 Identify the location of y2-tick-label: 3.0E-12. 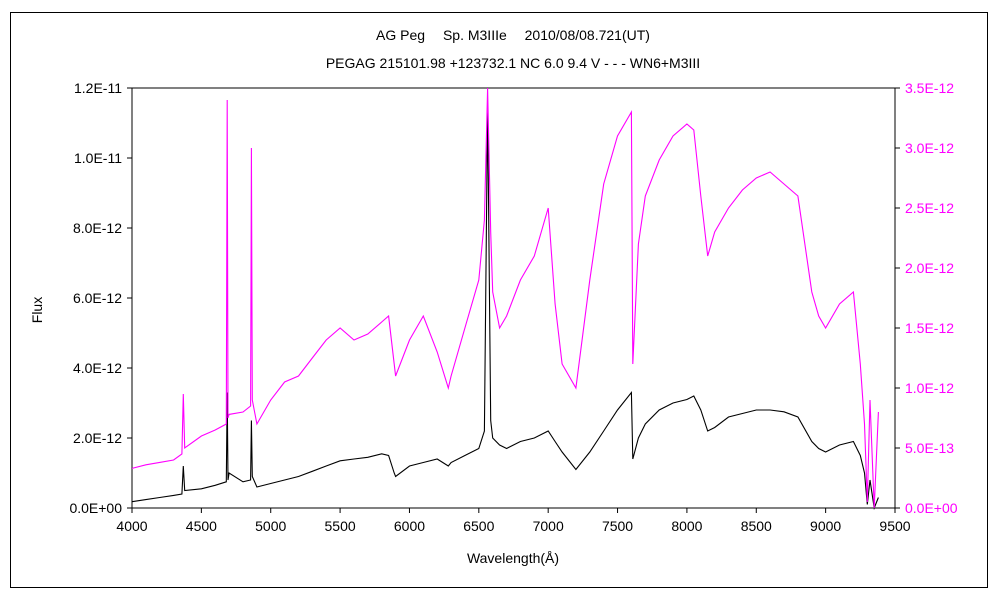
(929, 148).